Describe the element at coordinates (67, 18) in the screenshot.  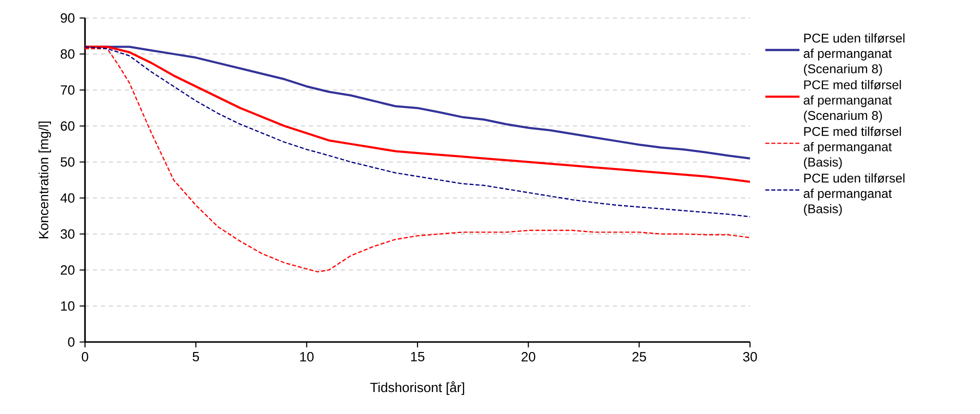
I see `y-tick-label: 90` at that location.